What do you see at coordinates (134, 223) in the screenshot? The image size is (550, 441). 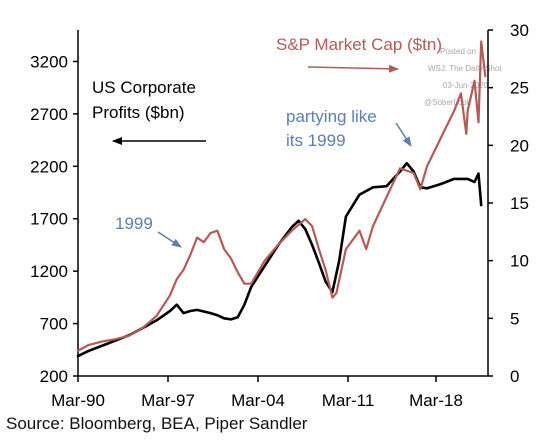 I see `label-1999: 1999` at bounding box center [134, 223].